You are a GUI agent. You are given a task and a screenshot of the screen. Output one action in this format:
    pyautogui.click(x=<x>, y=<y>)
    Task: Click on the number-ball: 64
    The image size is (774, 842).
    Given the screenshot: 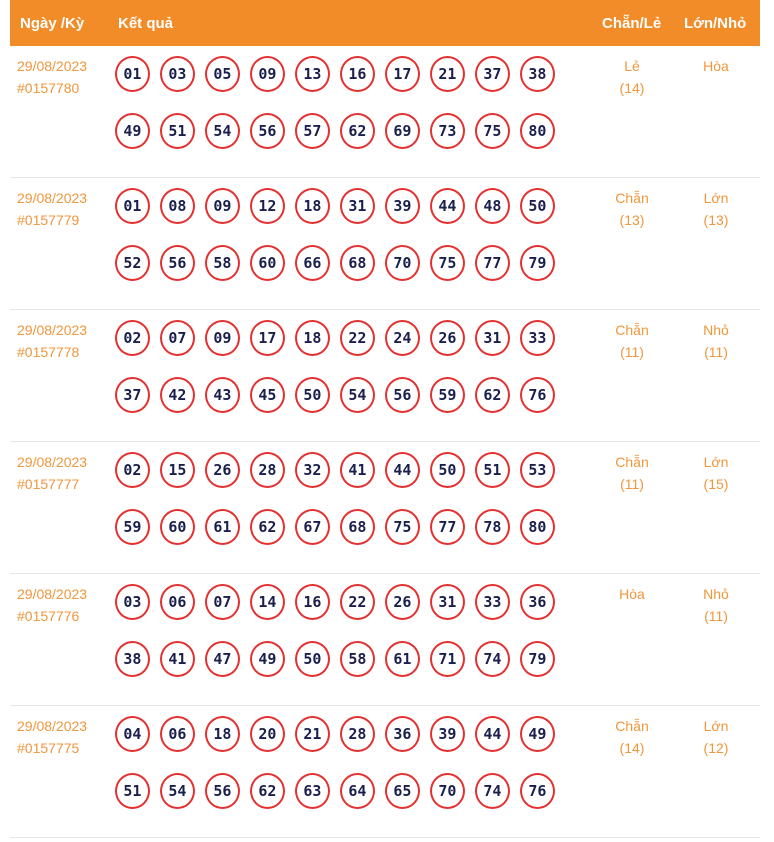 What is the action you would take?
    pyautogui.click(x=357, y=791)
    